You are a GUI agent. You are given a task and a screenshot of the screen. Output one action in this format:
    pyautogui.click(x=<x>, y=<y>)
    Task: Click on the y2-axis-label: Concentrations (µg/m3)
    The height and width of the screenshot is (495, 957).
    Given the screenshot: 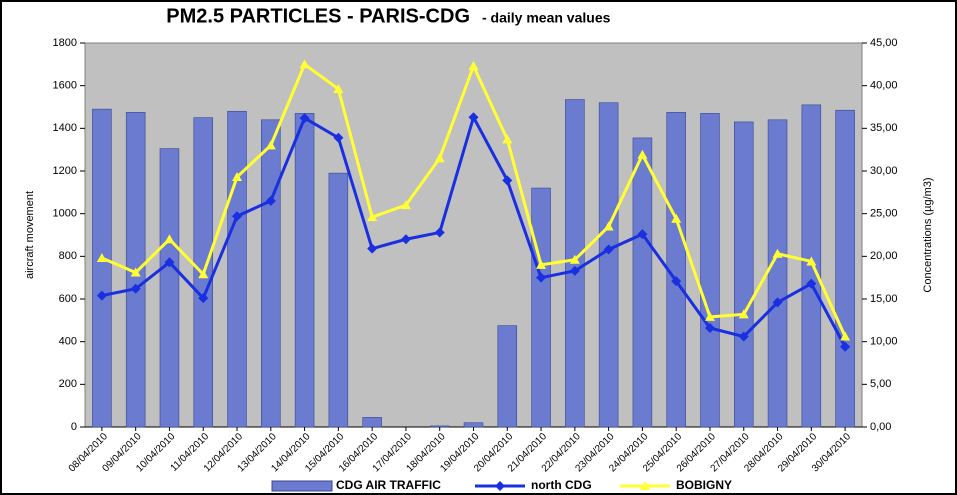 What is the action you would take?
    pyautogui.click(x=928, y=234)
    